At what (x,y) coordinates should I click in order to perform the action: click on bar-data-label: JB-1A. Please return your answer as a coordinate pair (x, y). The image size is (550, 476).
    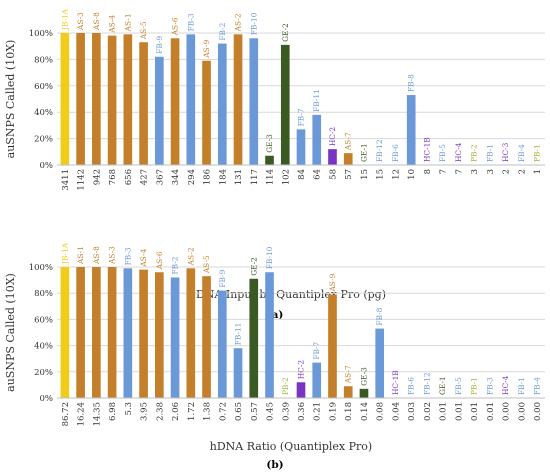
    Looking at the image, I should click on (64, 253).